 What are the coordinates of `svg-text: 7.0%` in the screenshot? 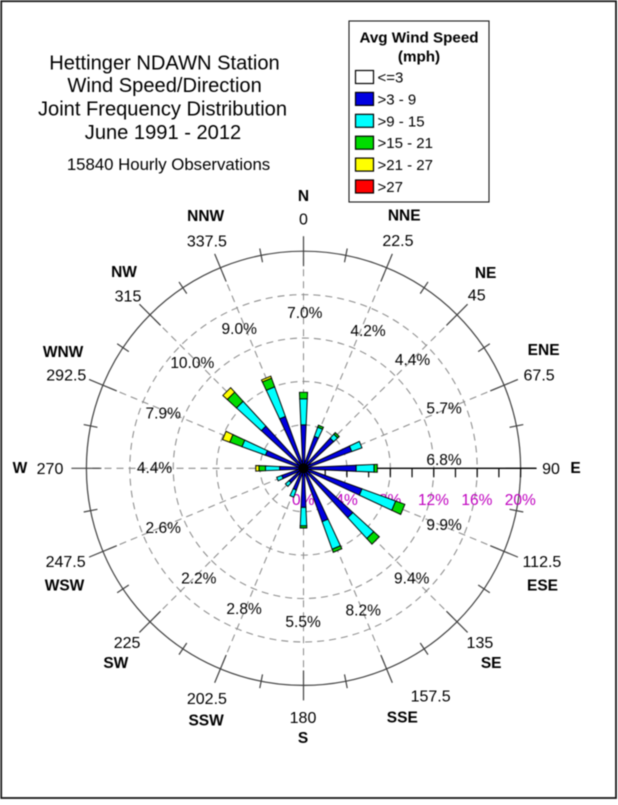 It's located at (305, 313).